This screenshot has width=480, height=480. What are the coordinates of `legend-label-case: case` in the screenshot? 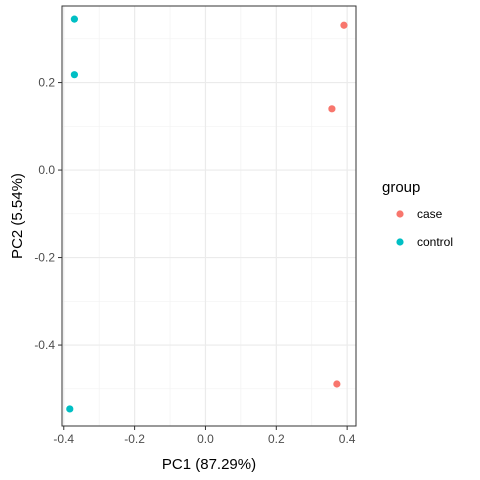 It's located at (430, 214).